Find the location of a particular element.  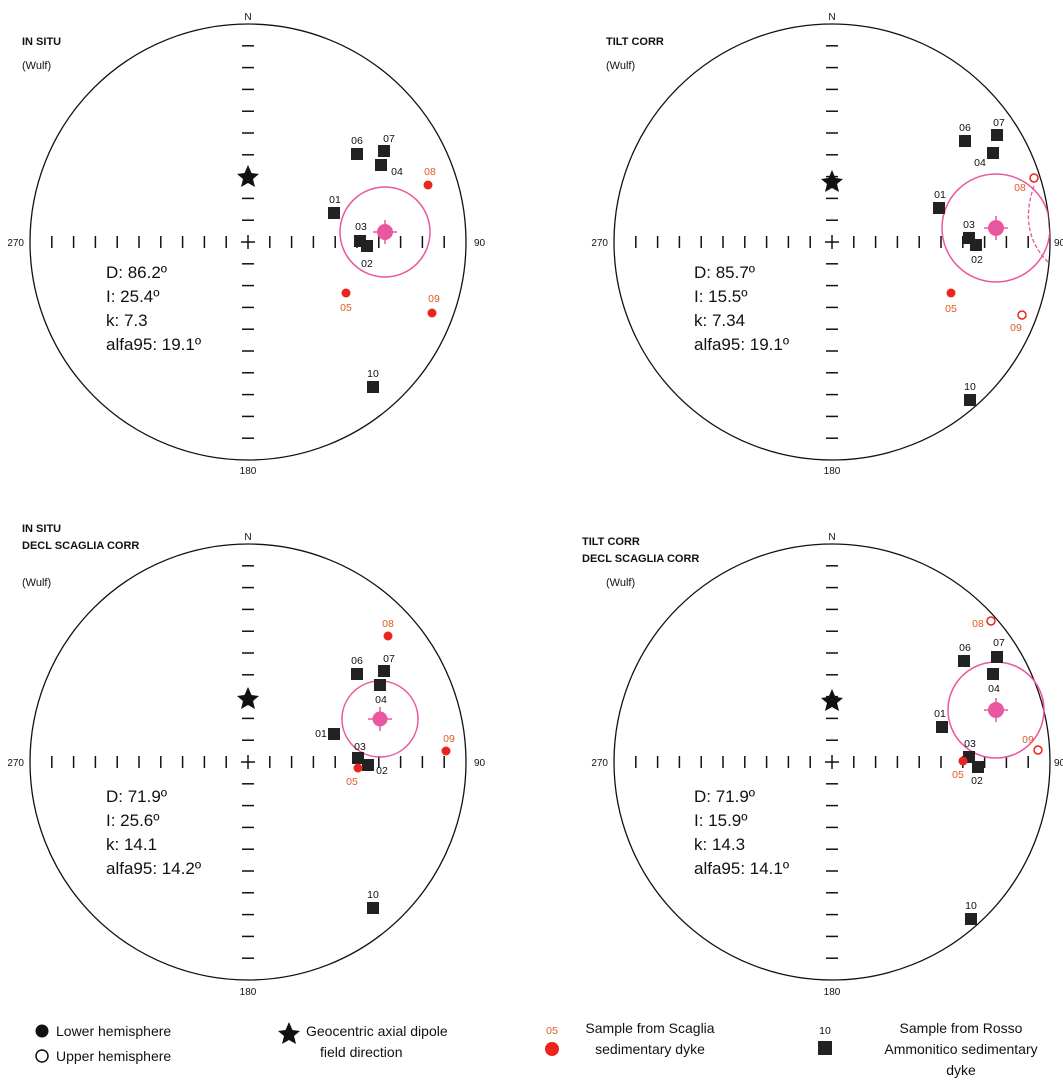

stat-inclination: I: 15.9º is located at coordinates (720, 820).